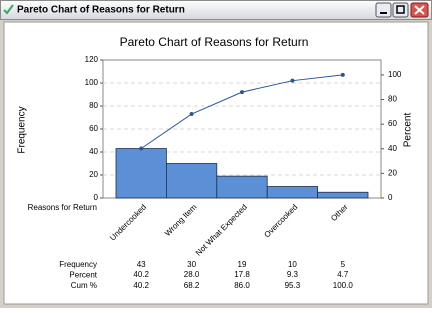 The width and height of the screenshot is (432, 313). What do you see at coordinates (293, 274) in the screenshot?
I see `table-percent: 9.3` at bounding box center [293, 274].